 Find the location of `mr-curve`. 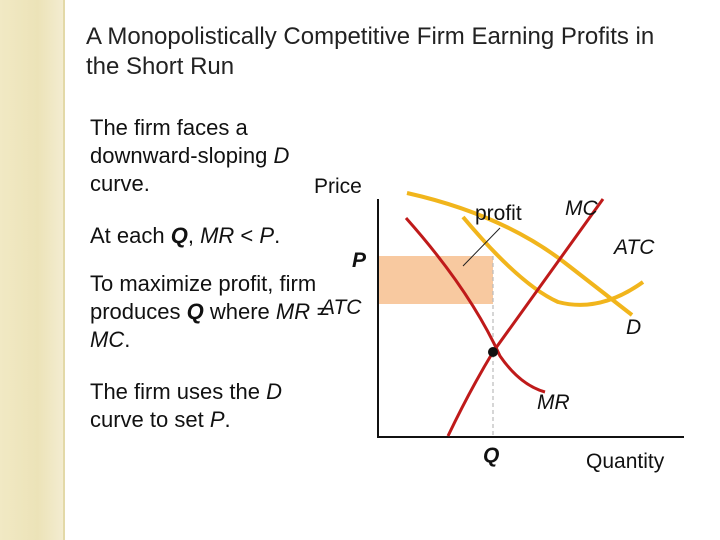

mr-curve is located at coordinates (475, 305).